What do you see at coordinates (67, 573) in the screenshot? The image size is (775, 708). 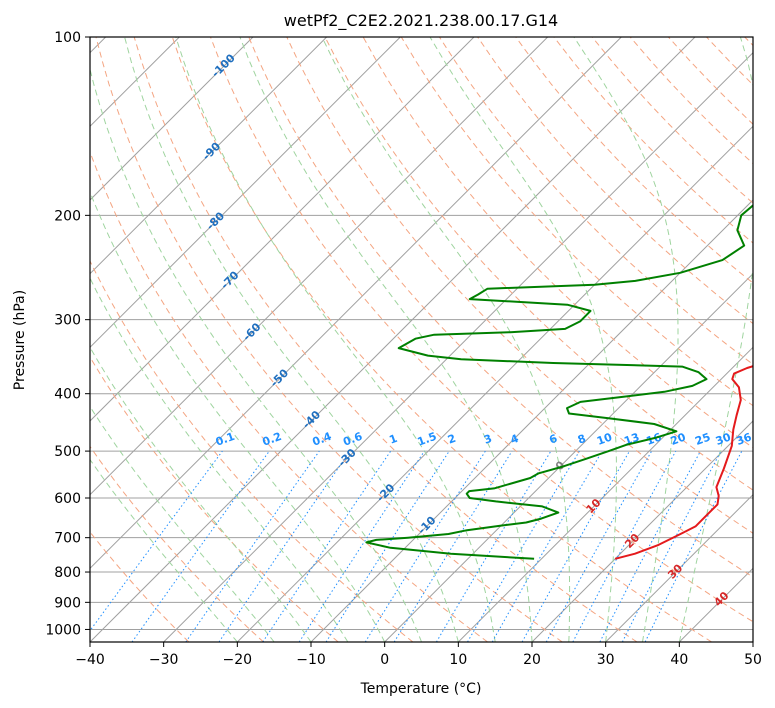 I see `y-tick-label: 800` at bounding box center [67, 573].